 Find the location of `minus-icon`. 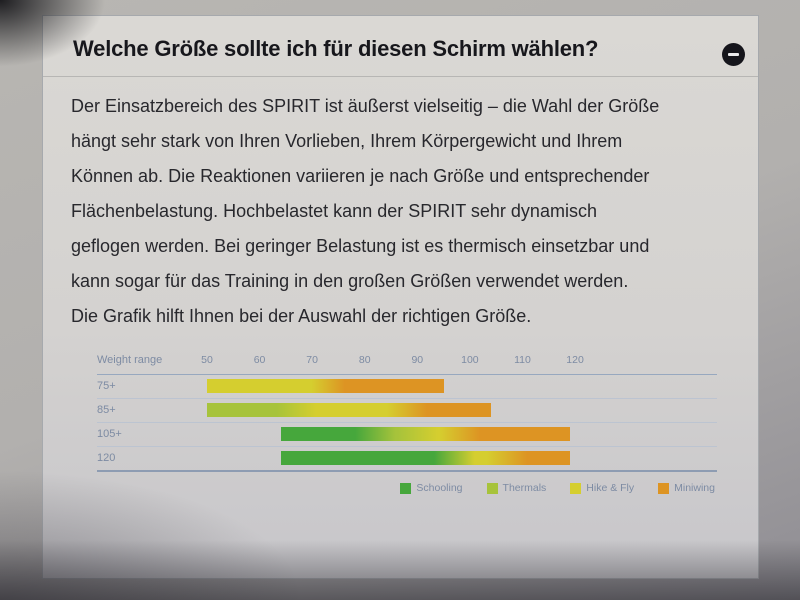

minus-icon is located at coordinates (733, 54).